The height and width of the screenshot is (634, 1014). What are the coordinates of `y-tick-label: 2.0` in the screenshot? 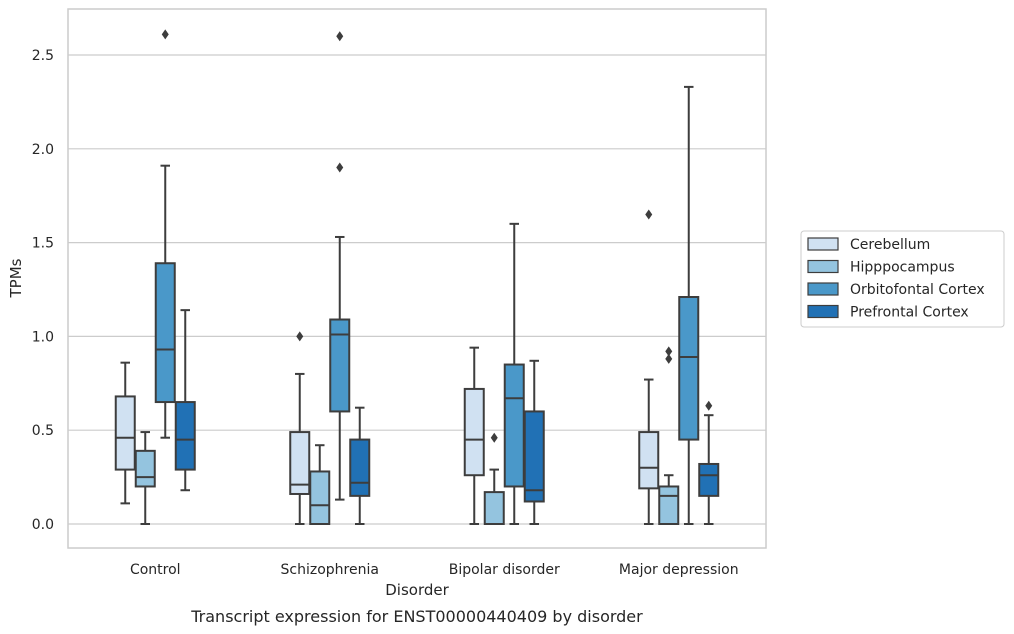 It's located at (43, 150).